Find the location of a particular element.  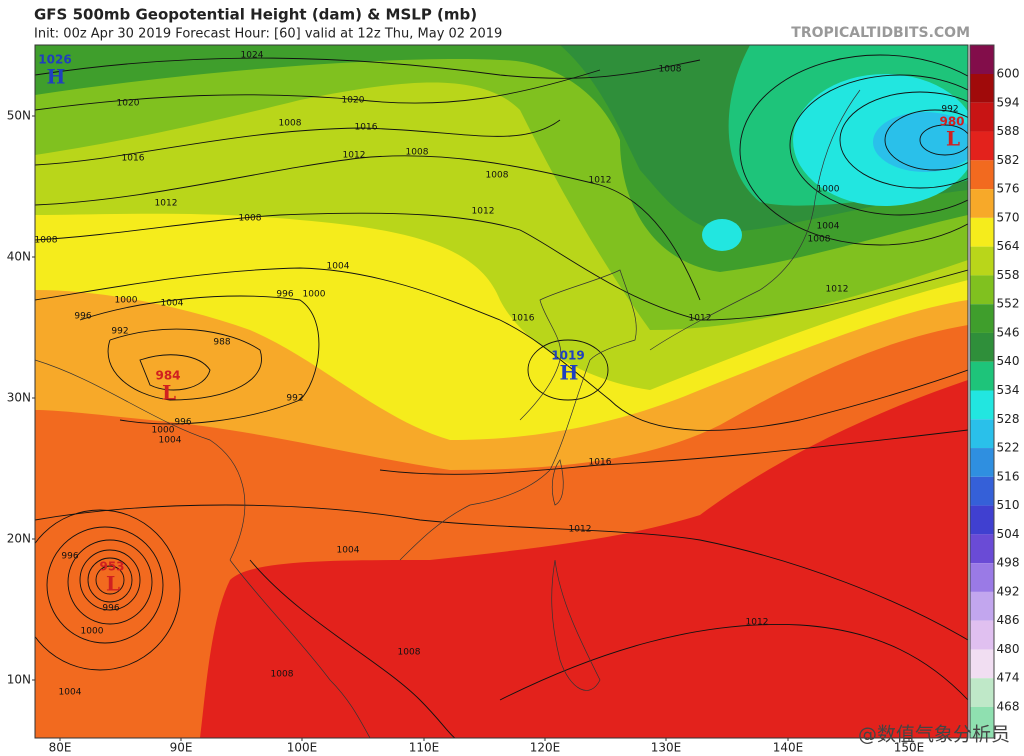

colorbar-label: 540 is located at coordinates (1008, 361).